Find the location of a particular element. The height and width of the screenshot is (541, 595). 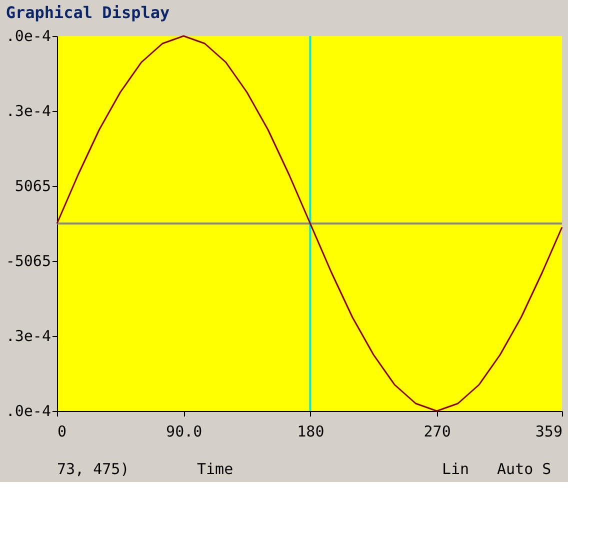

x-tick-label: 0 is located at coordinates (62, 431).